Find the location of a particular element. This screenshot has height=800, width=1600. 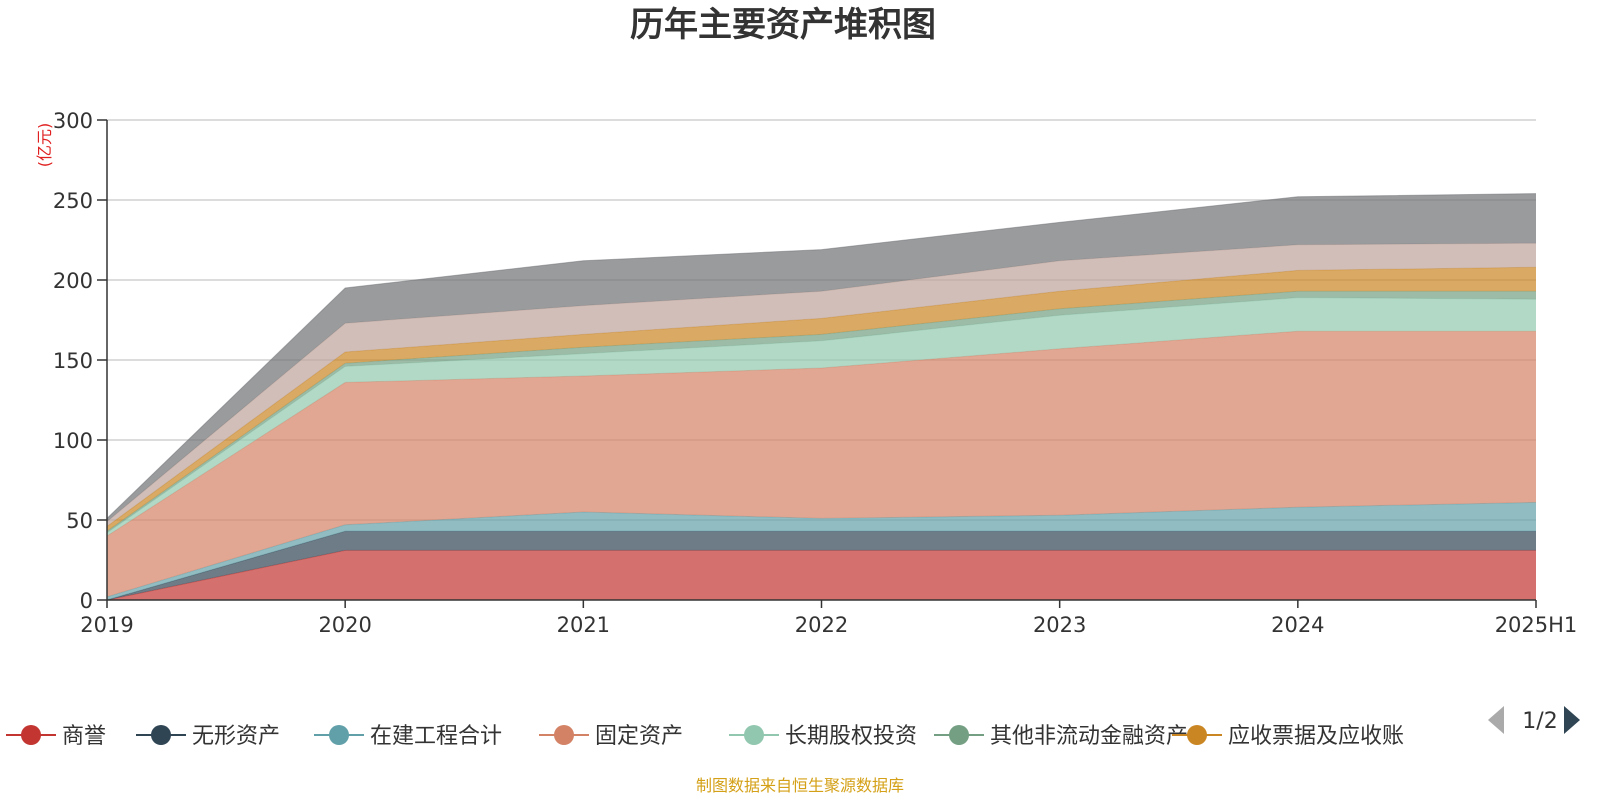

y-tick-label: 50 is located at coordinates (79, 521).